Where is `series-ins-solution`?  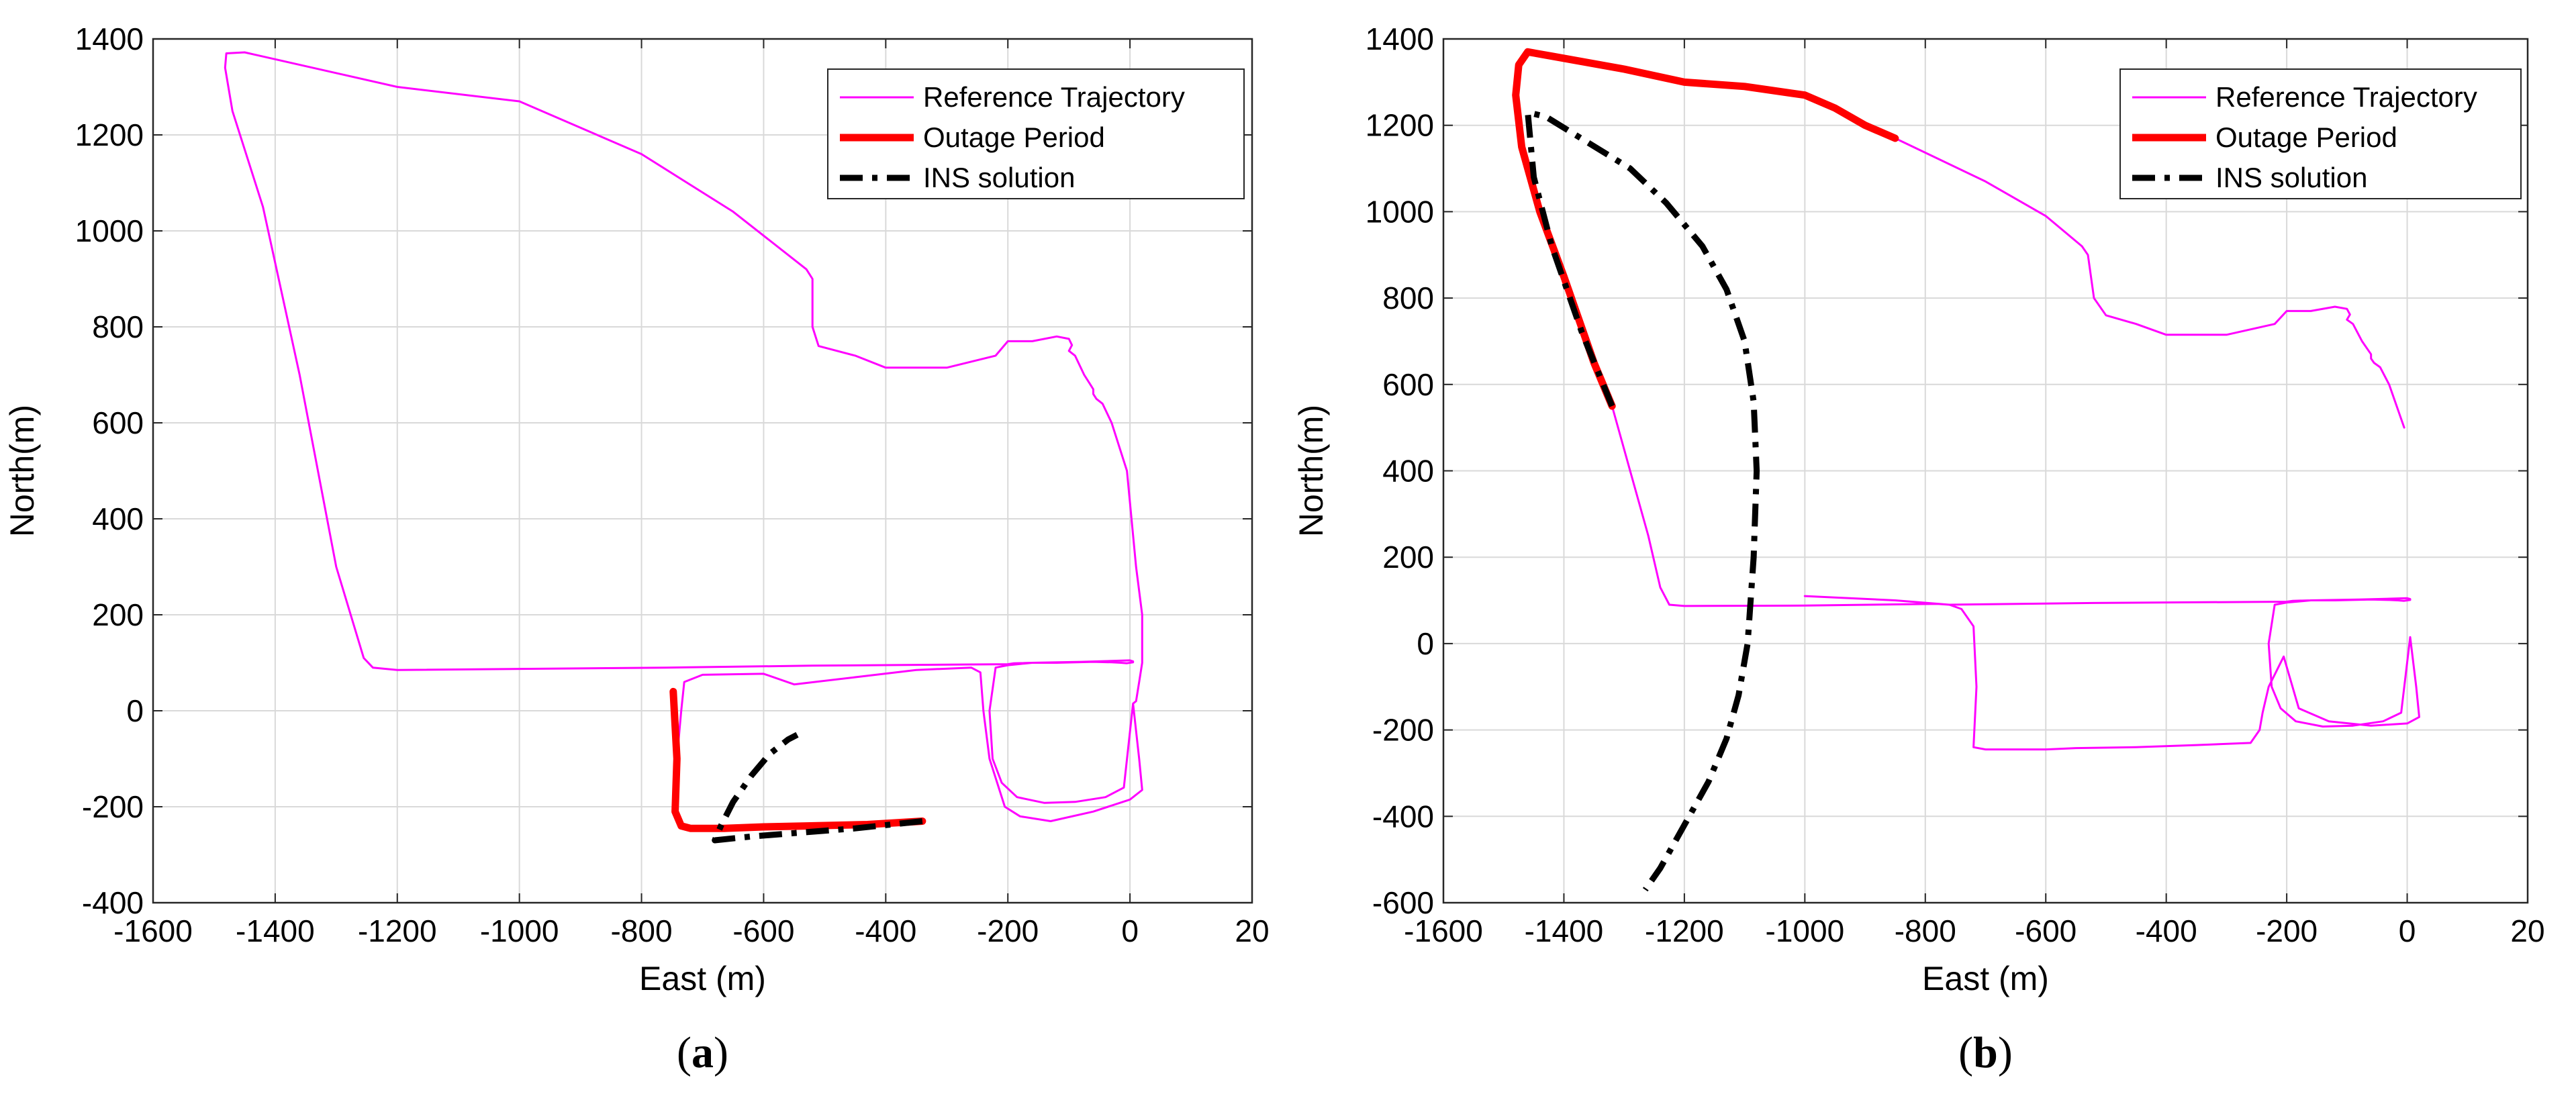 series-ins-solution is located at coordinates (817, 788).